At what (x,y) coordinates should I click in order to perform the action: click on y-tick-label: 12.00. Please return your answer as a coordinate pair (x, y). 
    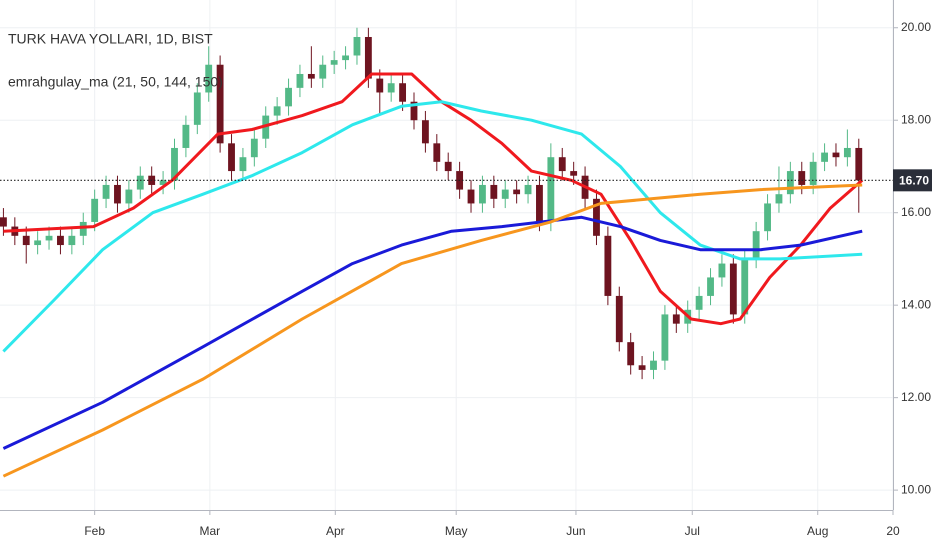
    Looking at the image, I should click on (916, 397).